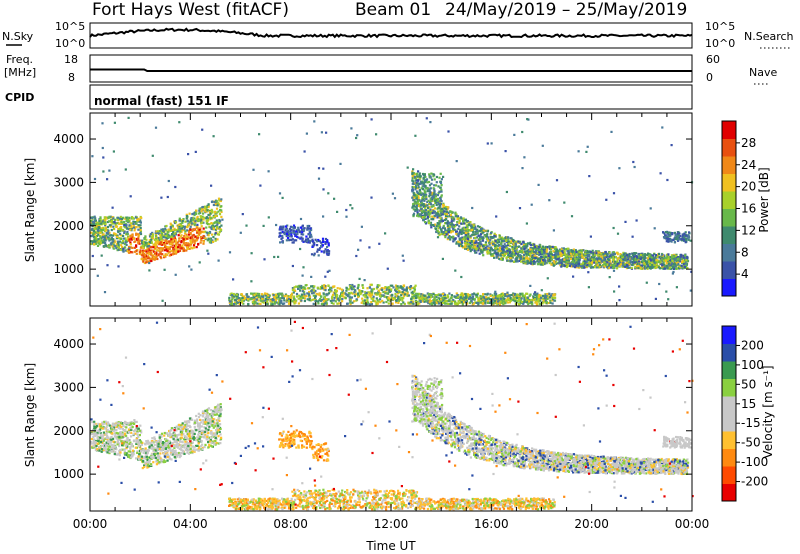 The image size is (800, 554). I want to click on nsky-label: N.Sky, so click(18, 36).